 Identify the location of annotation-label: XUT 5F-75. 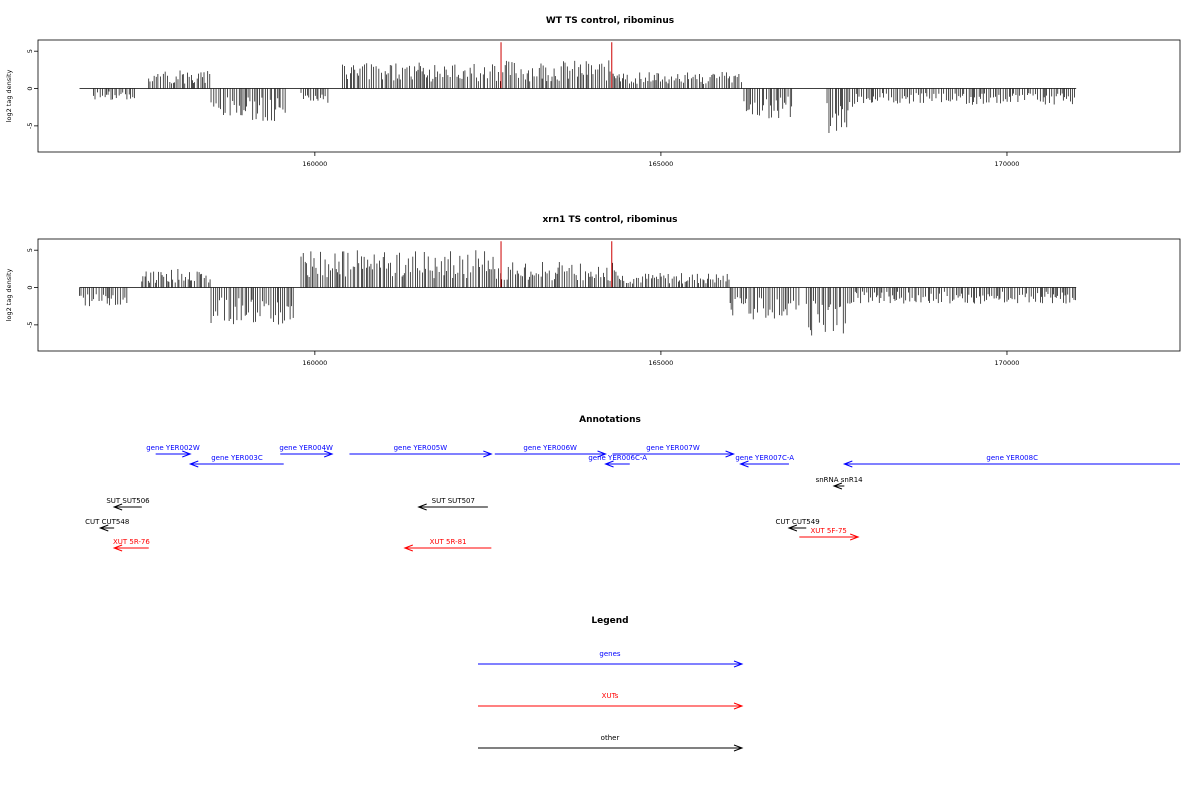
(829, 531).